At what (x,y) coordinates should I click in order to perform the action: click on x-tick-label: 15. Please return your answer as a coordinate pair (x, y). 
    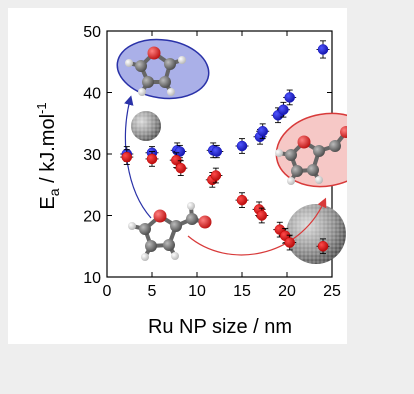
    Looking at the image, I should click on (242, 291).